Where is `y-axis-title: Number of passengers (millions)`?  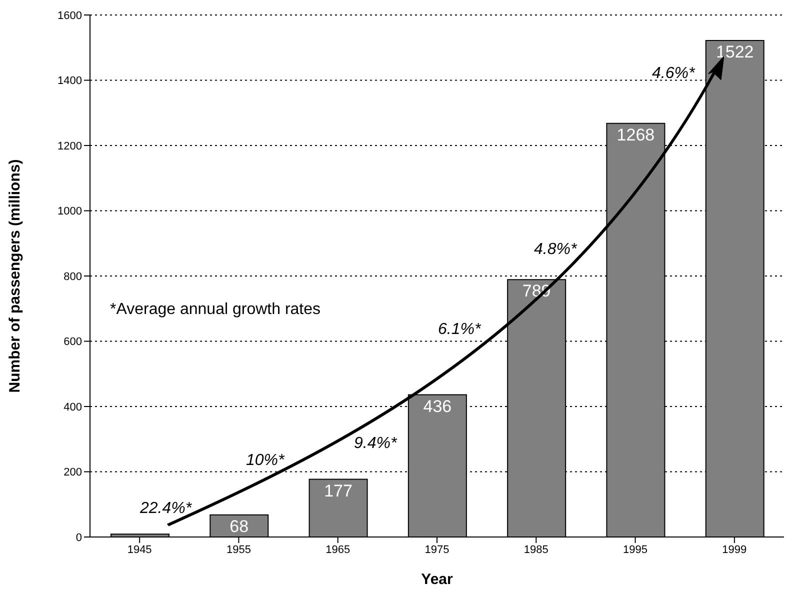 y-axis-title: Number of passengers (millions) is located at coordinates (15, 276).